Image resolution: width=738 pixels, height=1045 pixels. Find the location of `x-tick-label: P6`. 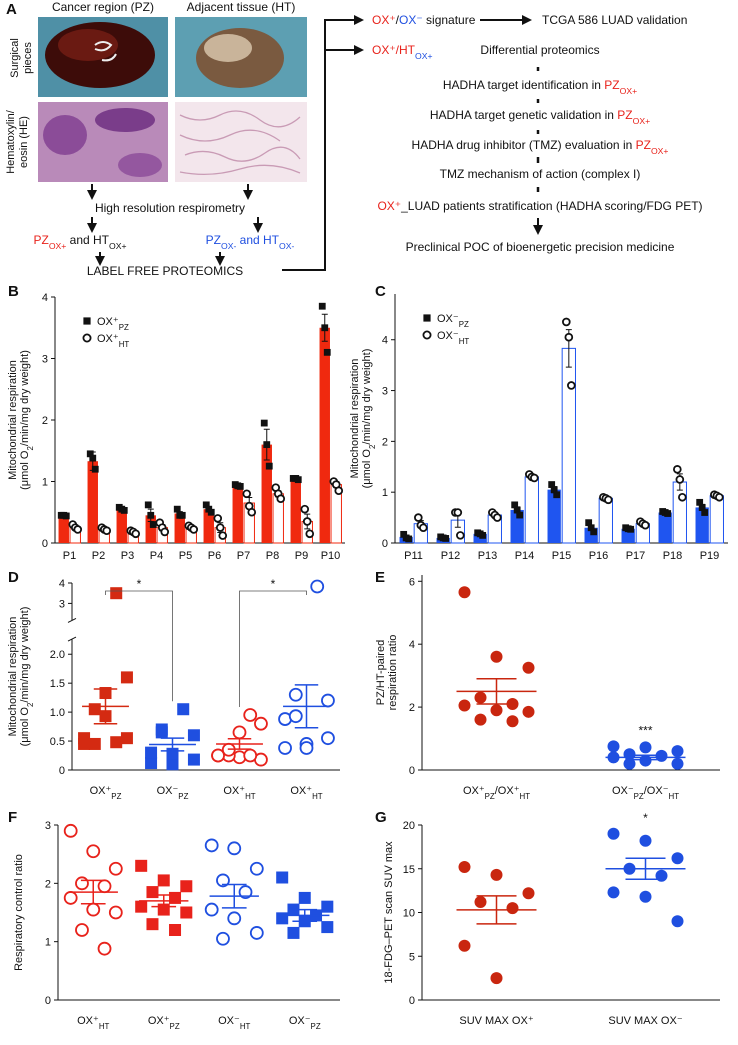

x-tick-label: P6 is located at coordinates (214, 556).